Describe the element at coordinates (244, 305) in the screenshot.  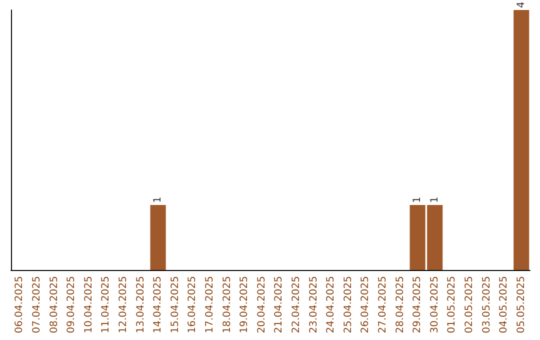
I see `x-tick-label: 19.04.2025` at that location.